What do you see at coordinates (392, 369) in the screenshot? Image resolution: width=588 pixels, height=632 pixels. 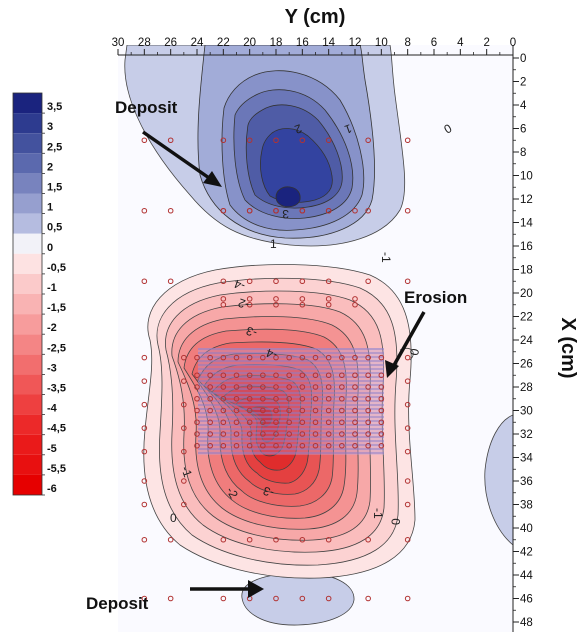 I see `arrow-erosion-head` at bounding box center [392, 369].